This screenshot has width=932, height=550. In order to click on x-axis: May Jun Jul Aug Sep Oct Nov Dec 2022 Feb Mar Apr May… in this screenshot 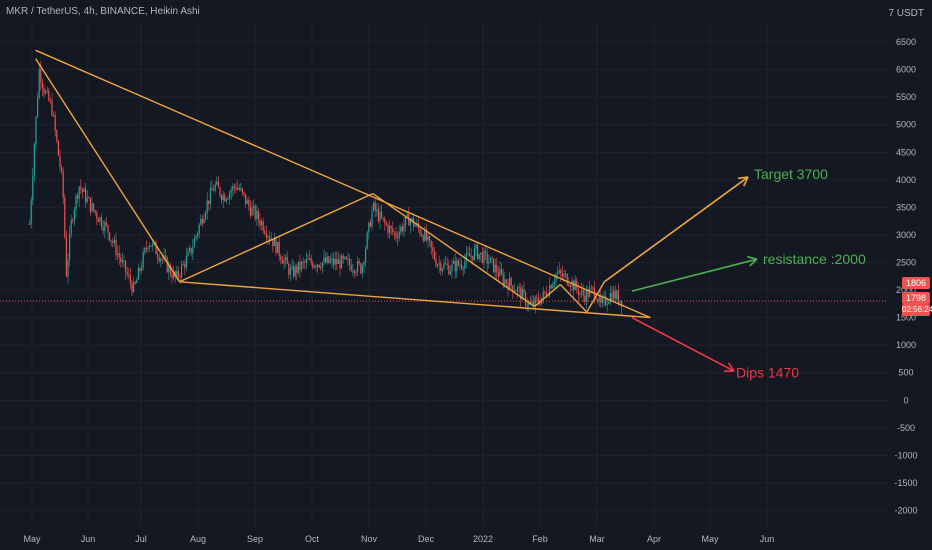, I will do `click(398, 539)`.